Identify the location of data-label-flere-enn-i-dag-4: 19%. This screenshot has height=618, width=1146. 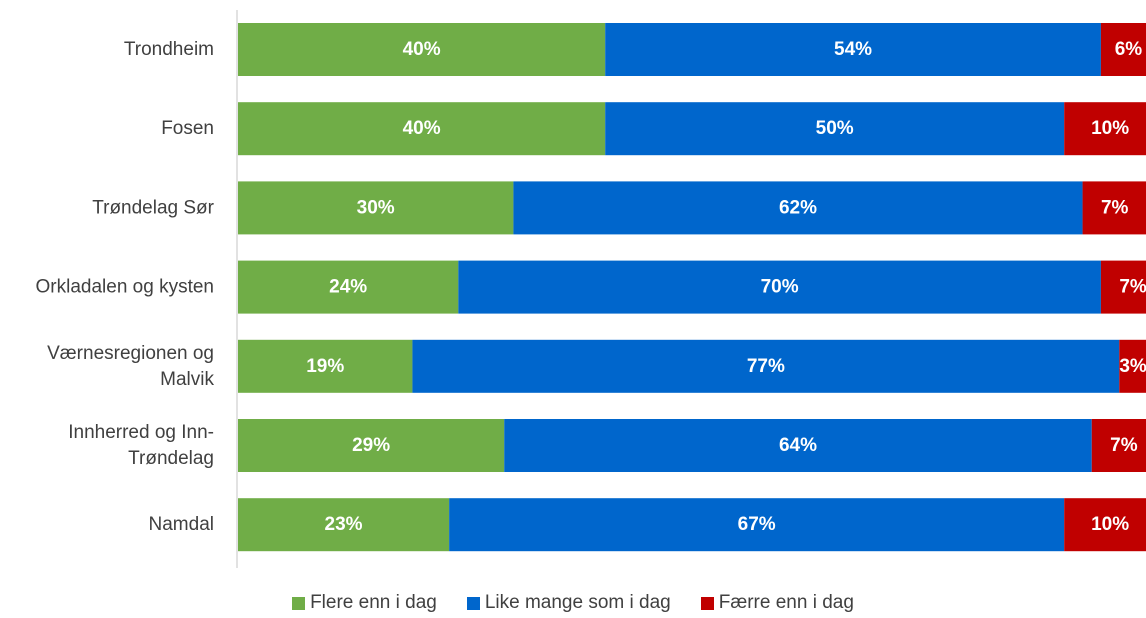
(325, 366).